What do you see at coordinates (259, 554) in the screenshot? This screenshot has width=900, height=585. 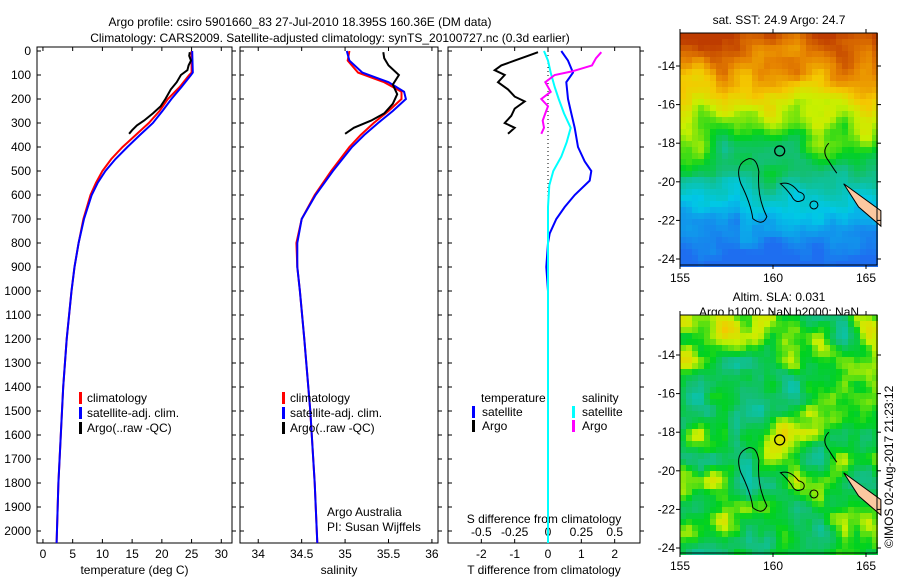 I see `x-tick-label: 34` at bounding box center [259, 554].